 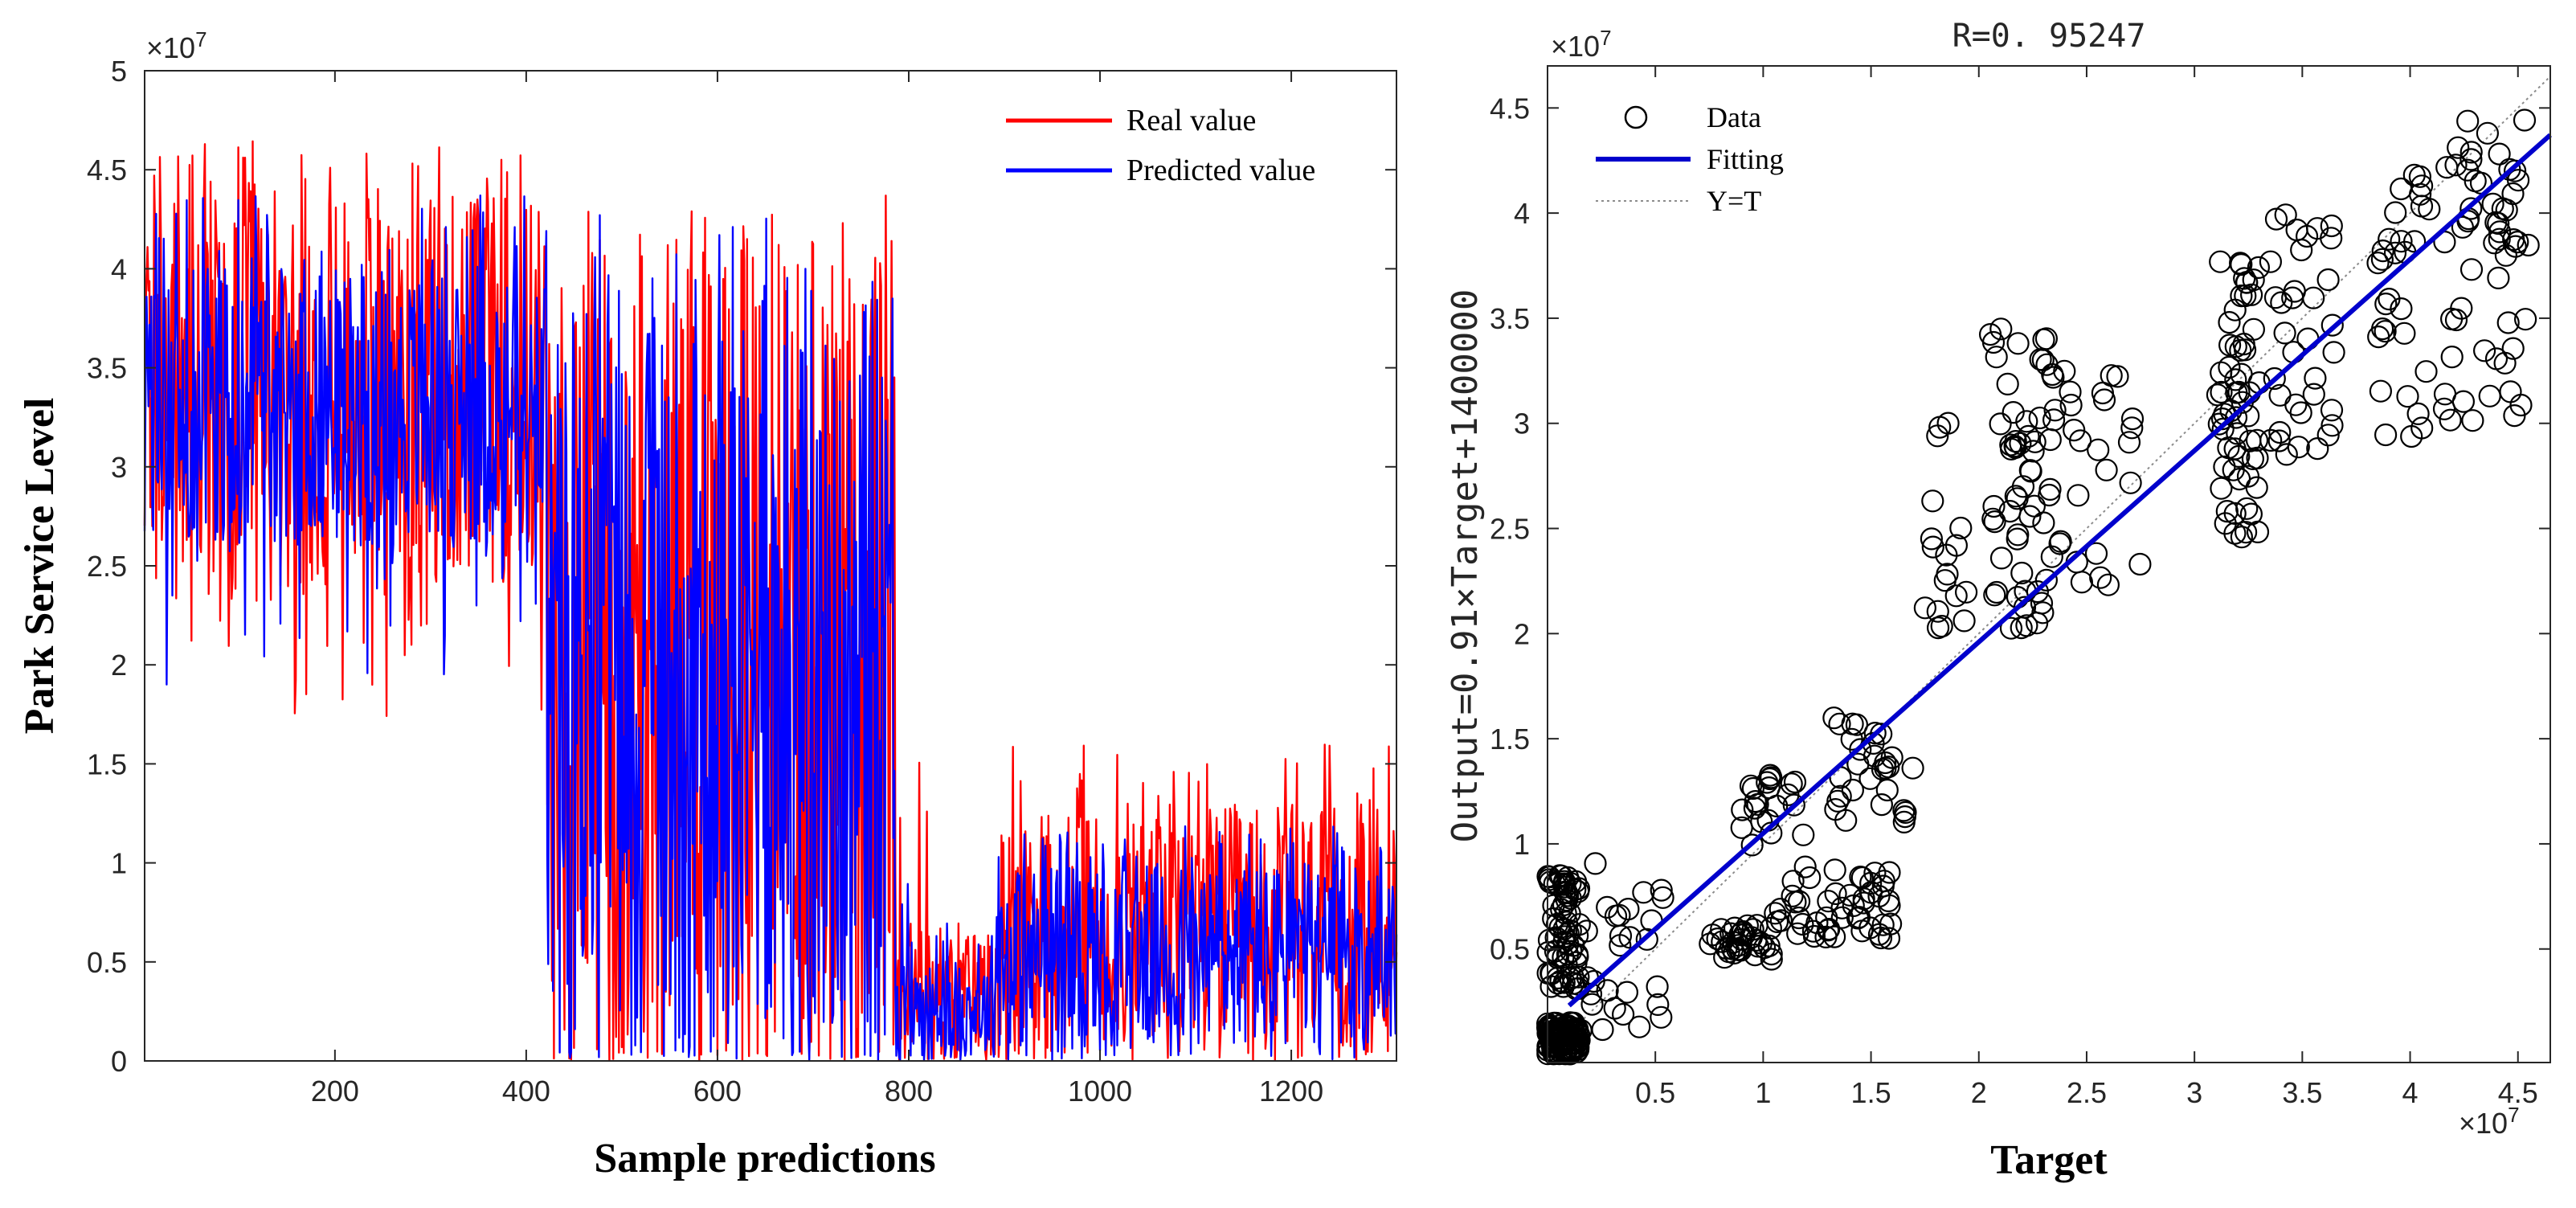 I want to click on right-x-tick-label: 3.5, so click(x=2302, y=1092).